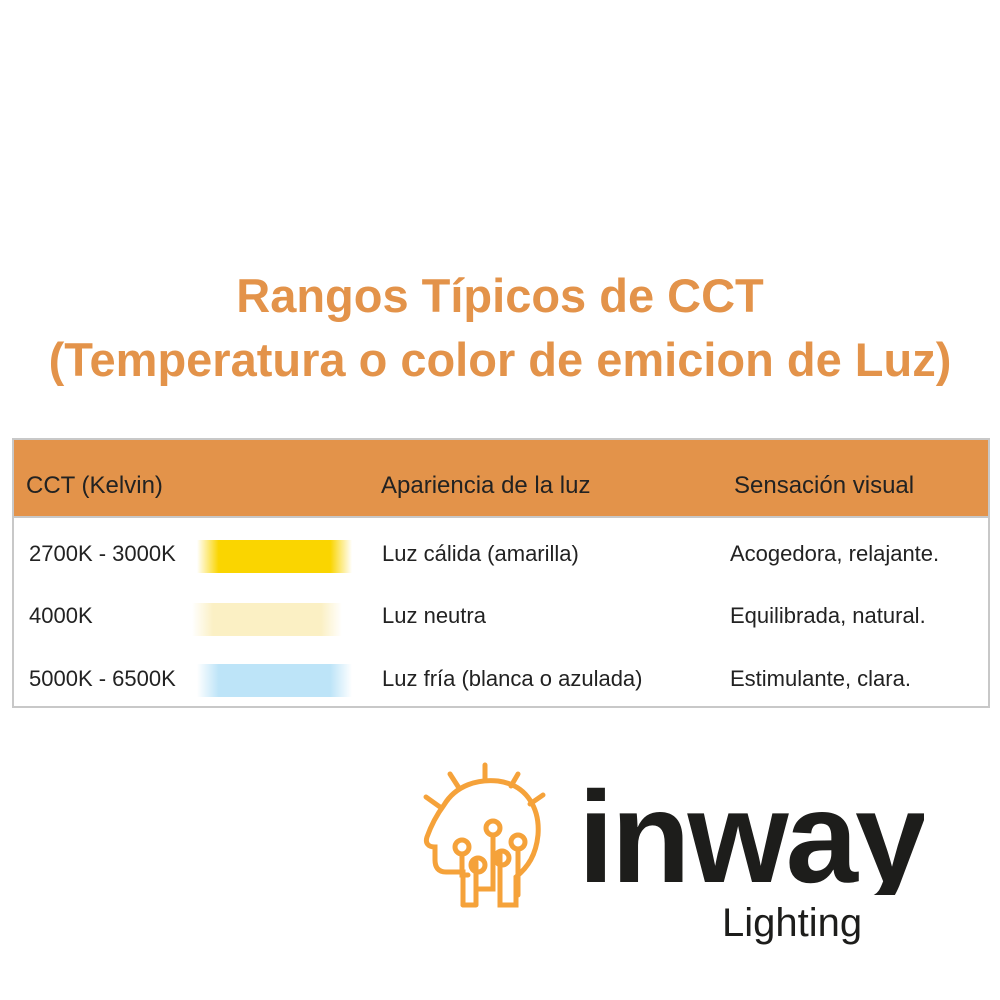  I want to click on title-line-2: (Temperatura o color de emicion de Luz), so click(500, 359).